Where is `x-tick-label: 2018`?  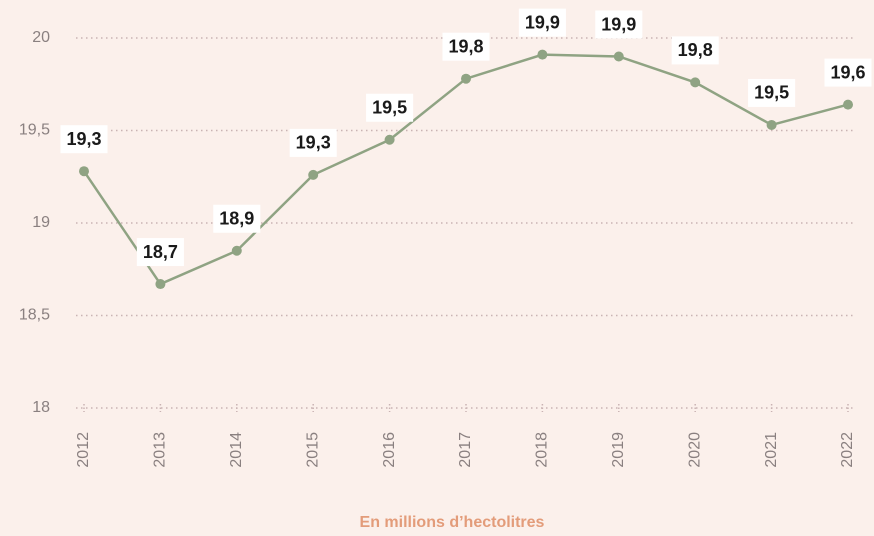 x-tick-label: 2018 is located at coordinates (542, 450).